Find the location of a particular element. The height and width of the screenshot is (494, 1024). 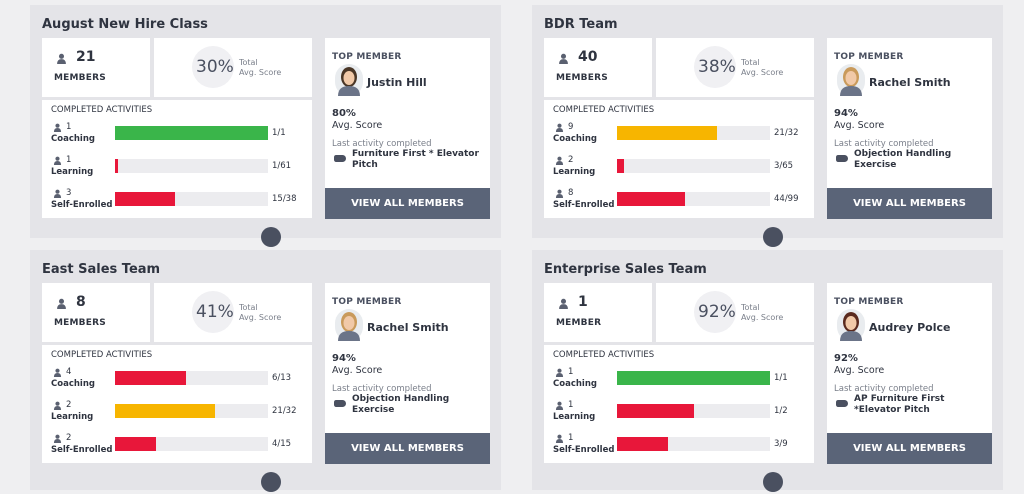

activity-progress: 1/2 is located at coordinates (781, 411).